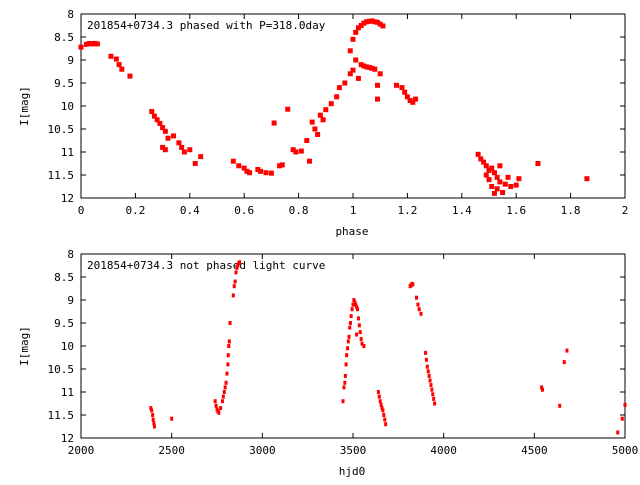 This screenshot has height=485, width=640. What do you see at coordinates (171, 450) in the screenshot?
I see `x-tick-label: 2500` at bounding box center [171, 450].